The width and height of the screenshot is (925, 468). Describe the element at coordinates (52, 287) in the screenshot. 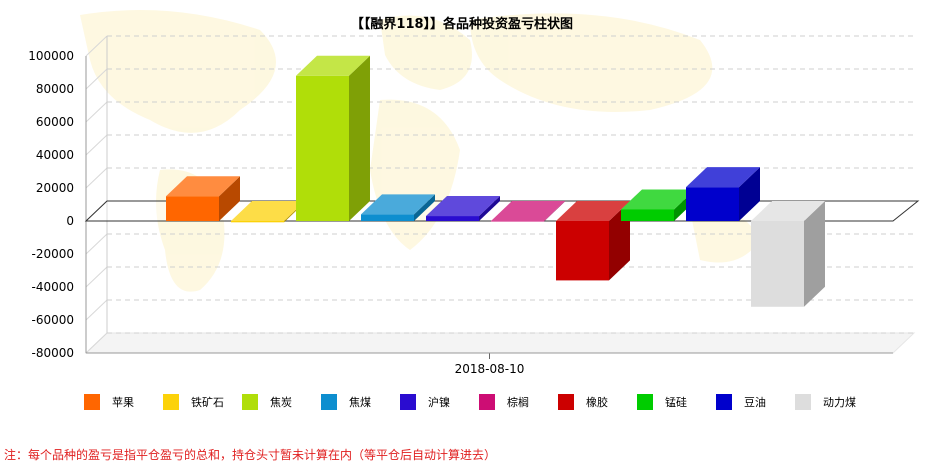

I see `y-tick-label: -40000` at that location.